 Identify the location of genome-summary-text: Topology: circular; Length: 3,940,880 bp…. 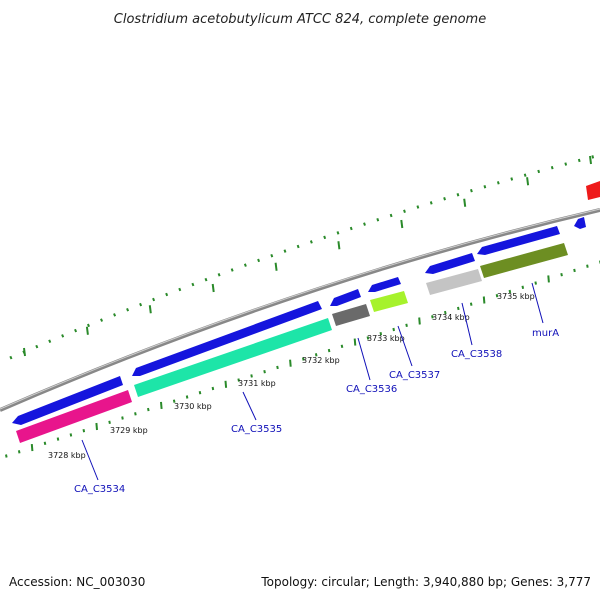
(425, 582).